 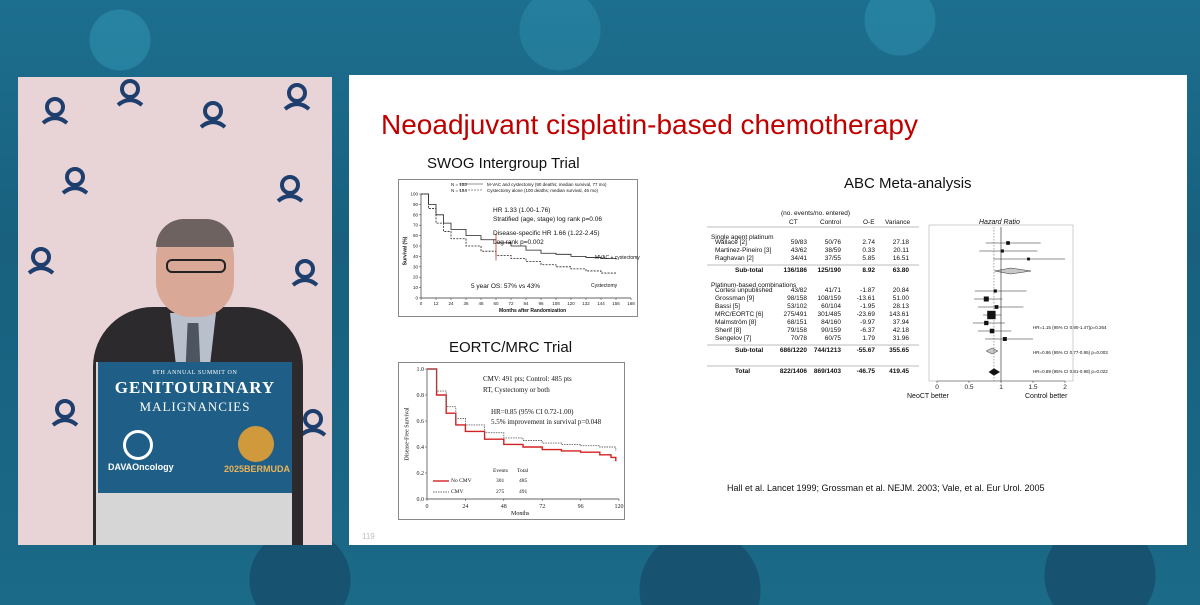 What do you see at coordinates (1013, 271) in the screenshot?
I see `forest-pooled-diamond` at bounding box center [1013, 271].